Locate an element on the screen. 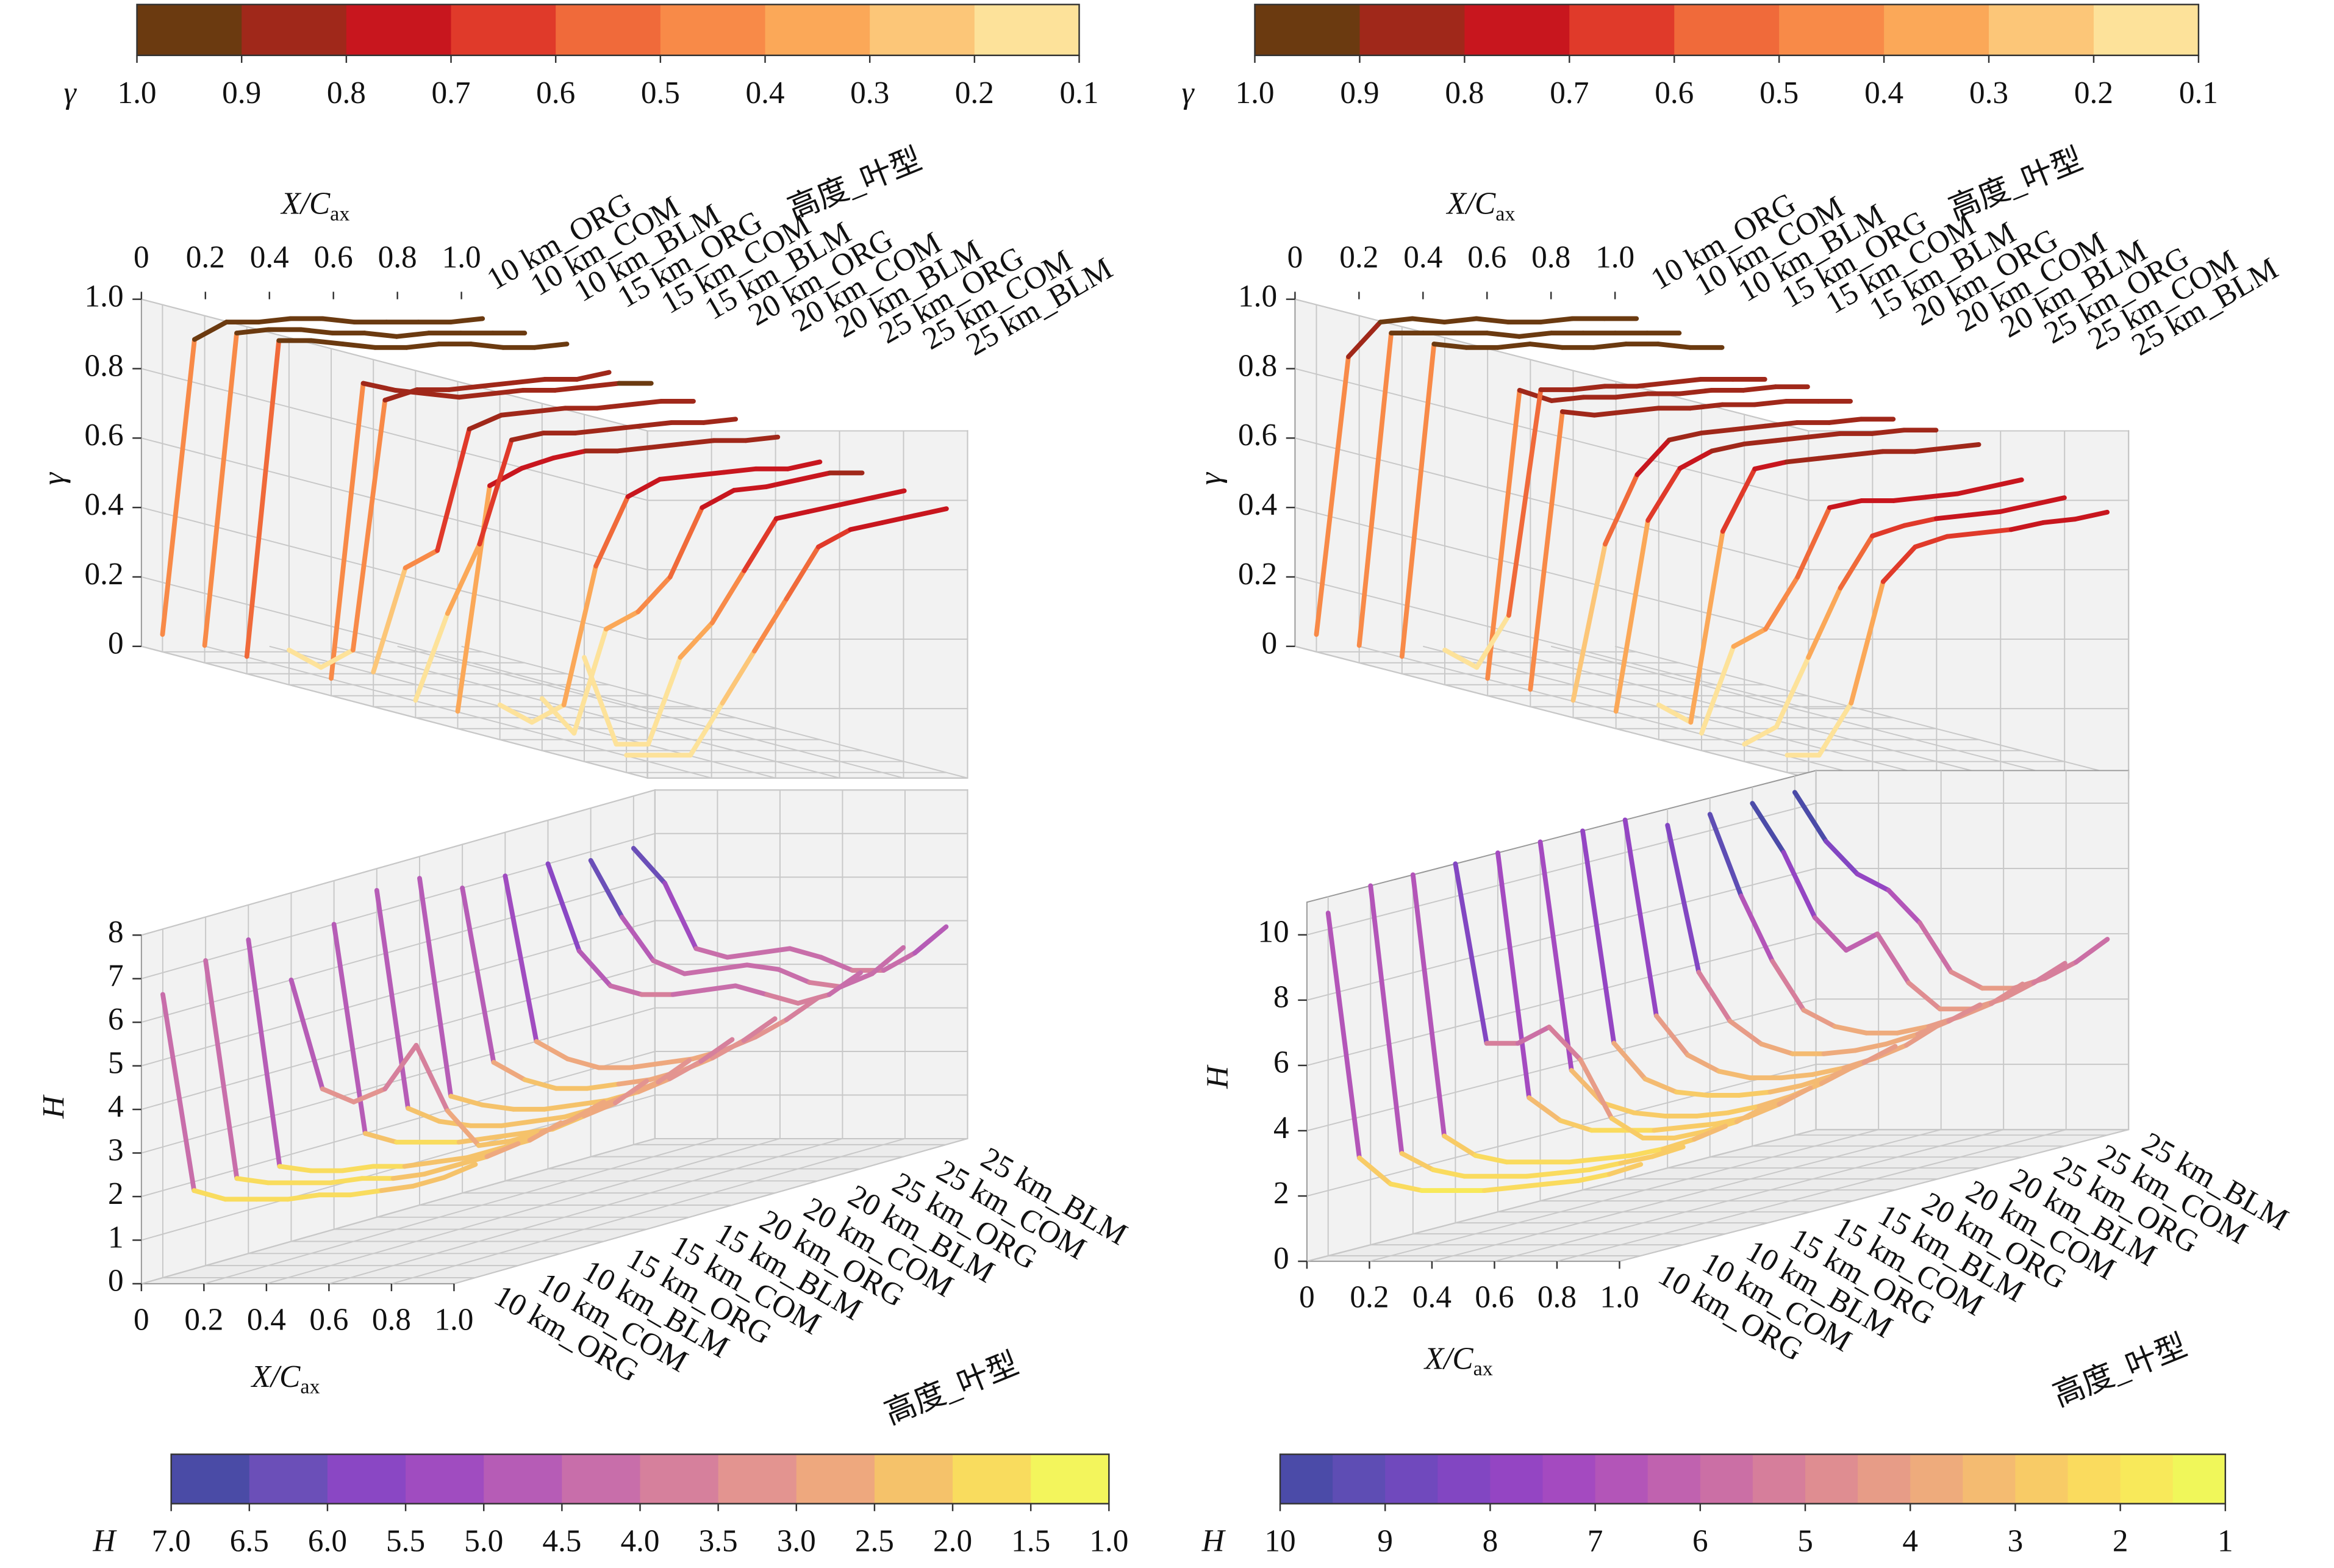 Image resolution: width=2334 pixels, height=1568 pixels. back-wall is located at coordinates (807, 604).